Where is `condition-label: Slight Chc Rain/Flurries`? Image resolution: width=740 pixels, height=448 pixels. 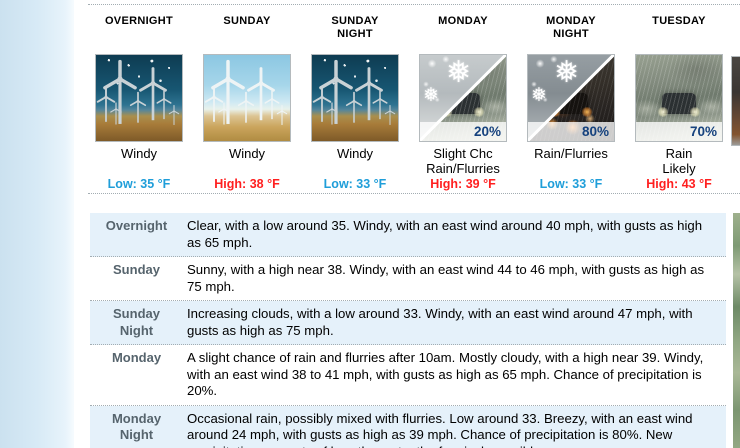
condition-label: Slight Chc Rain/Flurries is located at coordinates (463, 161).